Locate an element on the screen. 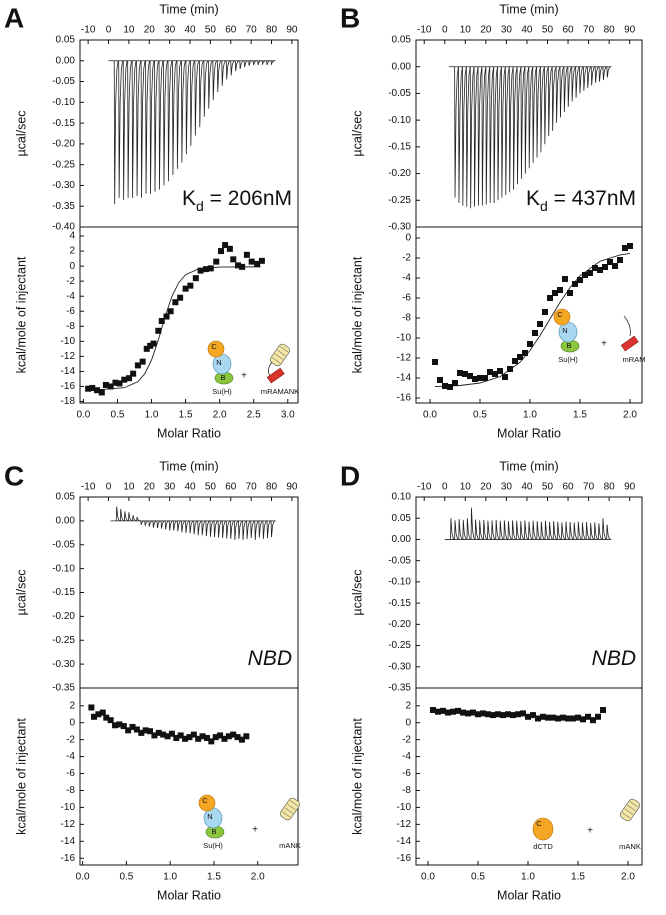  y-tick-label: -0.30 is located at coordinates (399, 227).